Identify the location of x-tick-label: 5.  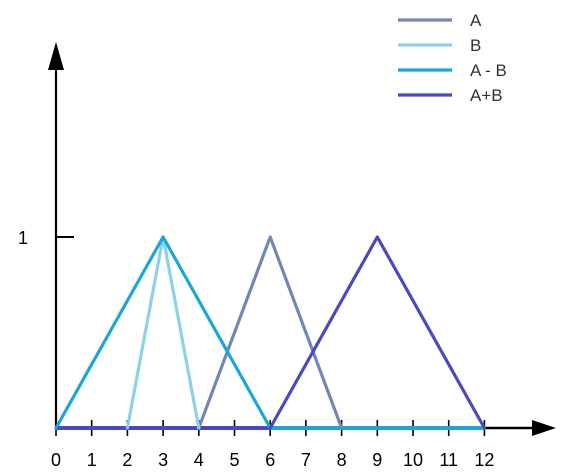
(234, 460).